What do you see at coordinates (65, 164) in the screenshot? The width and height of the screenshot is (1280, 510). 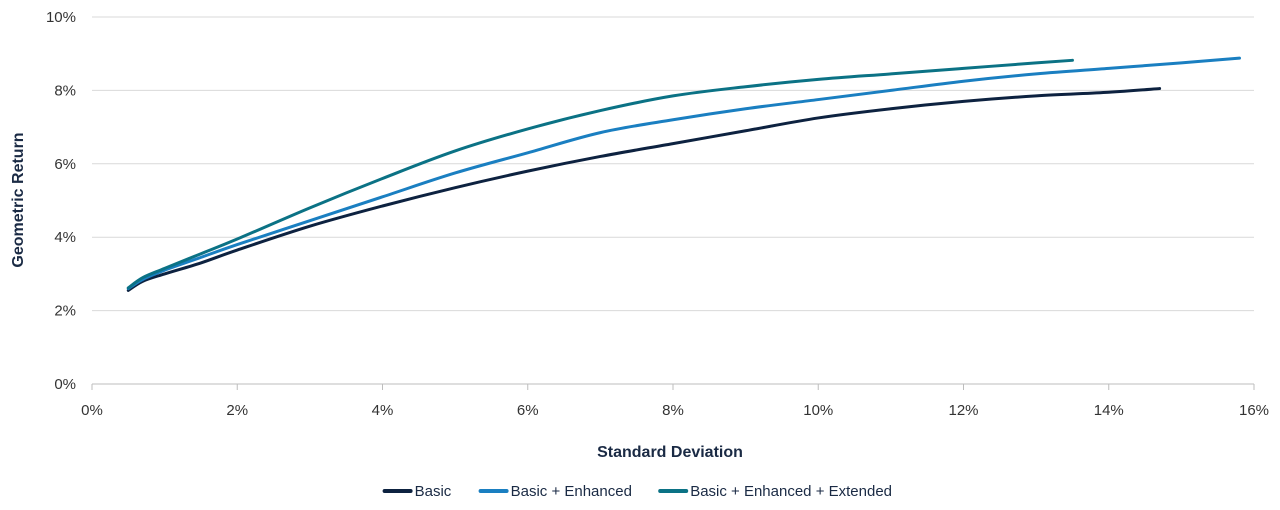 I see `y-tick-label: 6%` at bounding box center [65, 164].